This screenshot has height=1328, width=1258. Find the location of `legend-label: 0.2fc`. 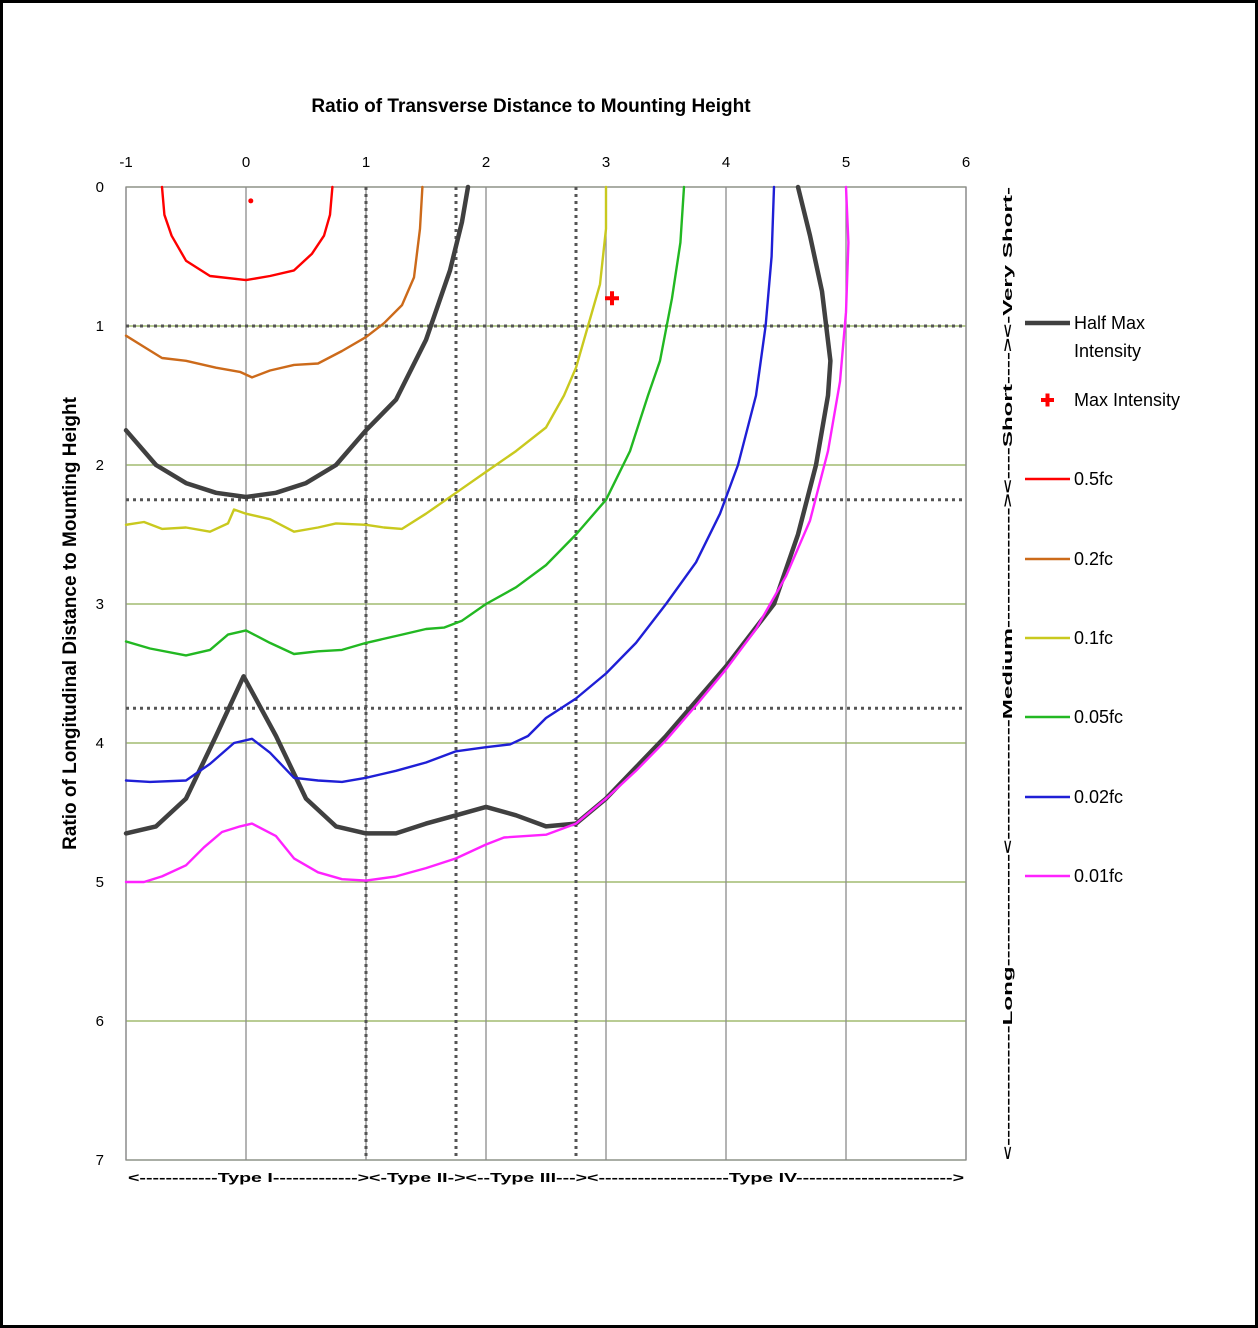

legend-label: 0.2fc is located at coordinates (1093, 559).